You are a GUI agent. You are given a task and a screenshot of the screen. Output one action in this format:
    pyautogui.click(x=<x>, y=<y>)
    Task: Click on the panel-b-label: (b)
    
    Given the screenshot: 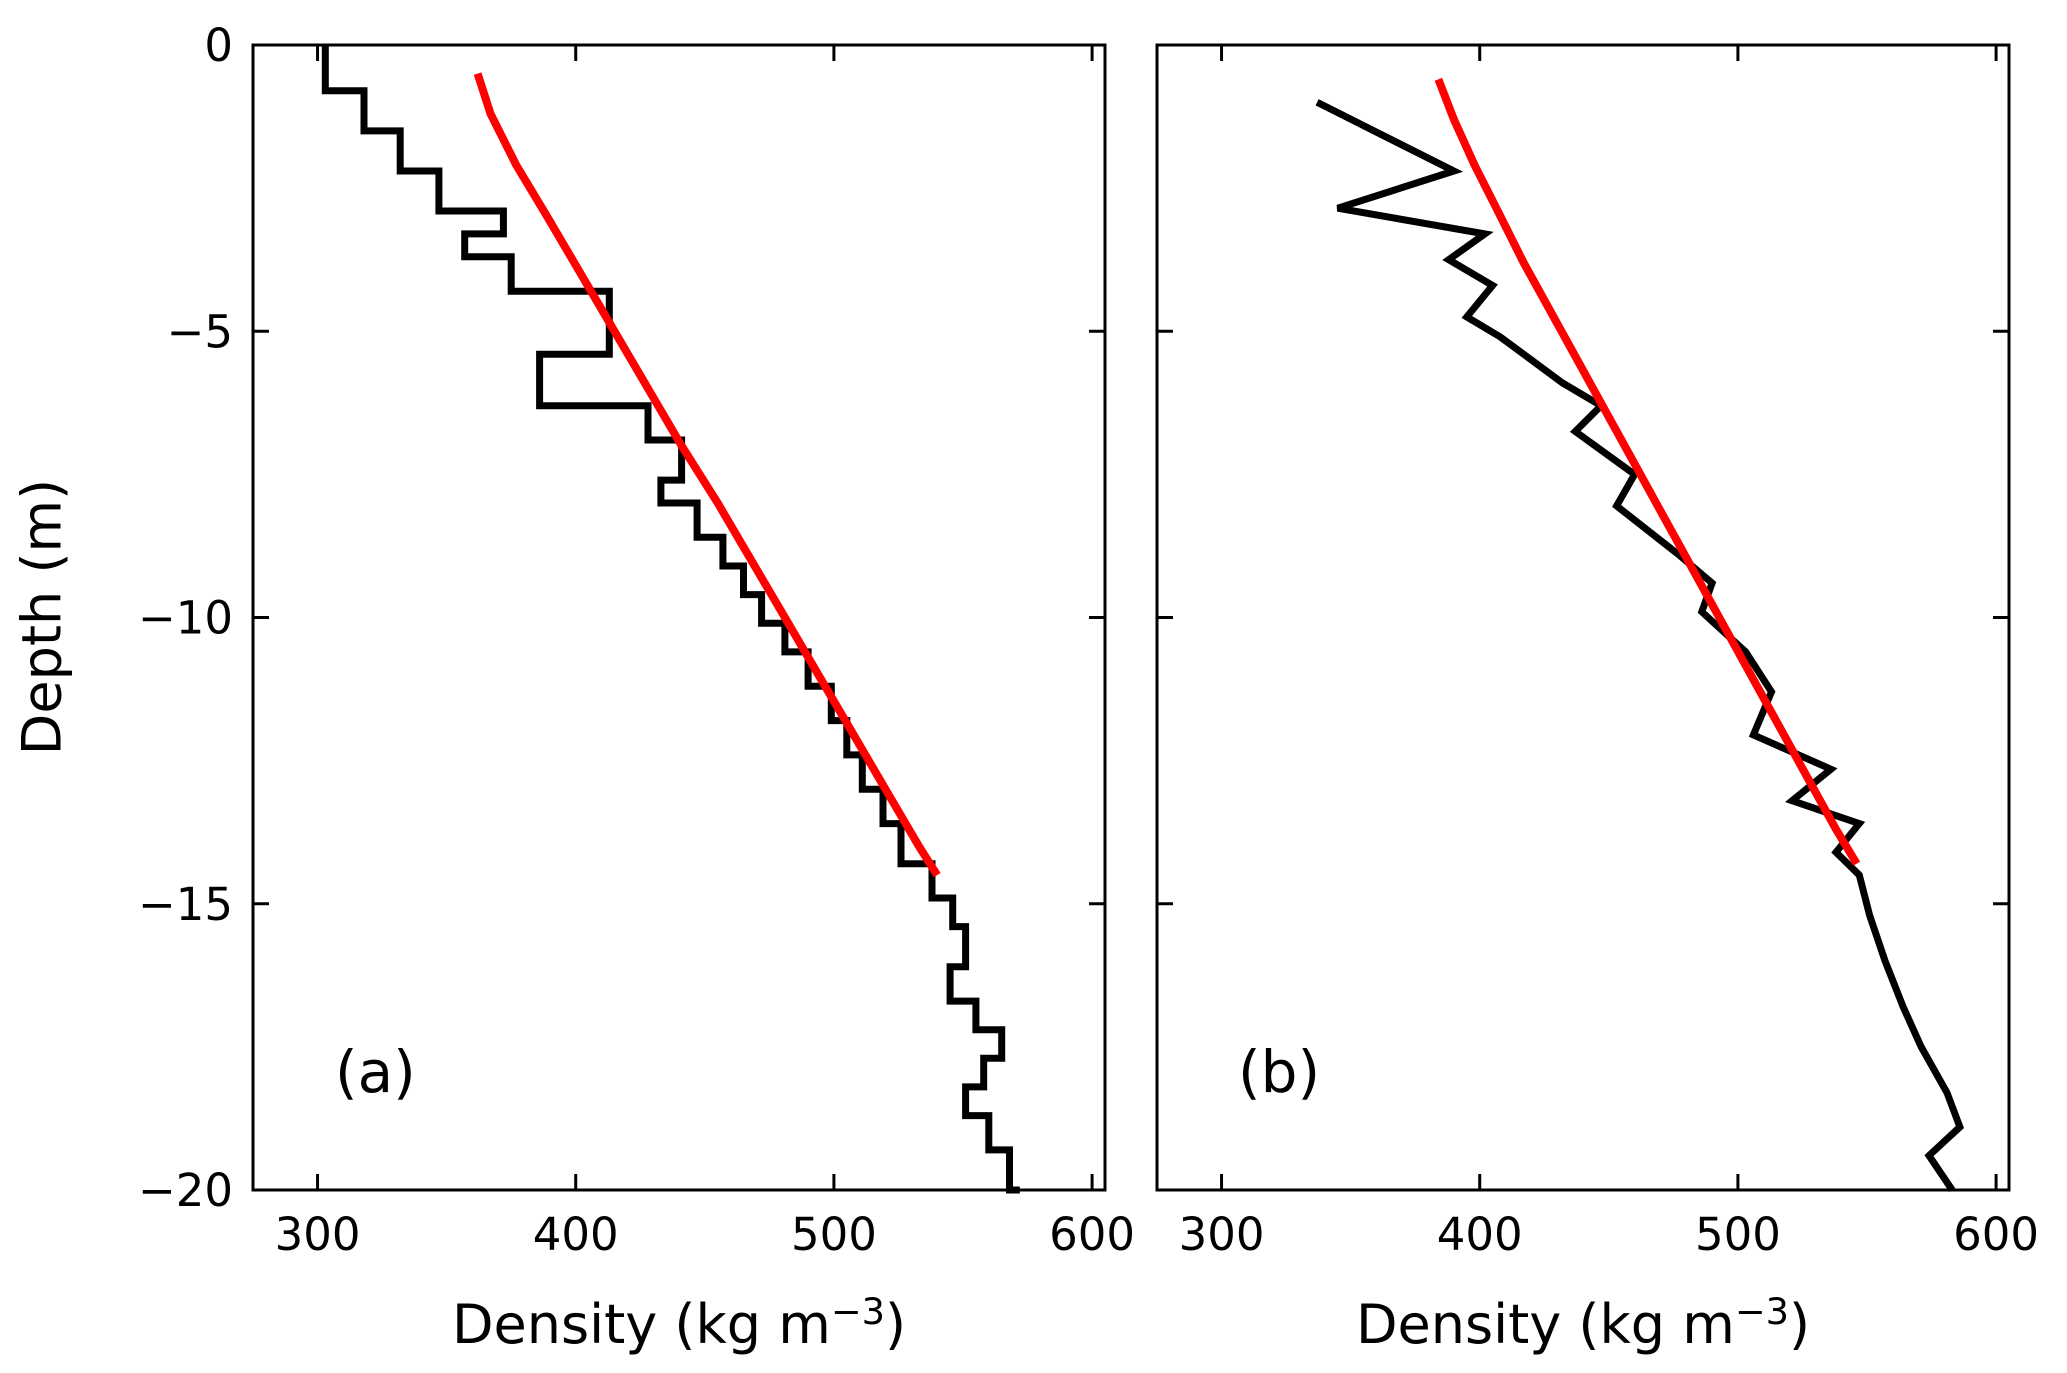 What is the action you would take?
    pyautogui.click(x=1279, y=1072)
    